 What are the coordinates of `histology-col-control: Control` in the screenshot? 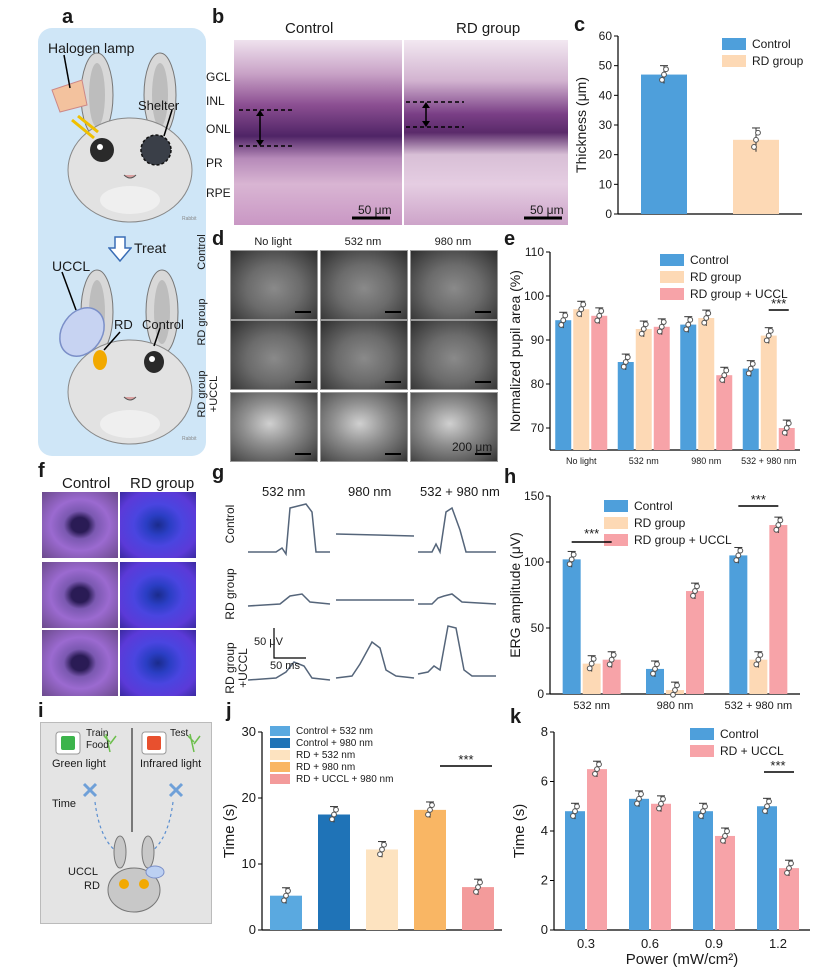 It's located at (309, 28).